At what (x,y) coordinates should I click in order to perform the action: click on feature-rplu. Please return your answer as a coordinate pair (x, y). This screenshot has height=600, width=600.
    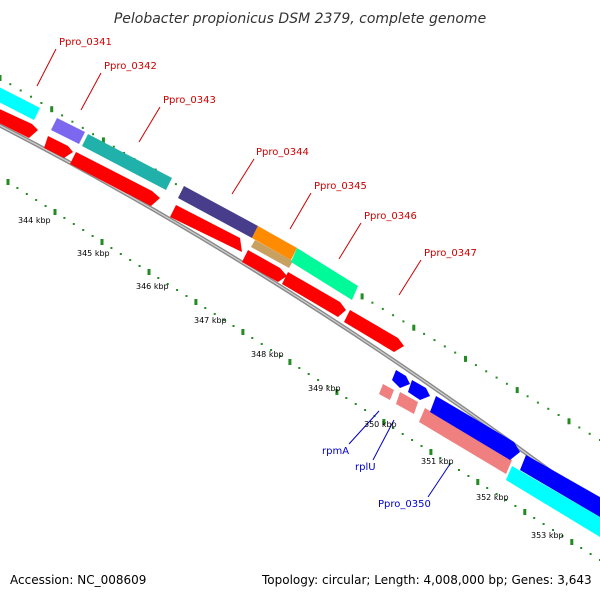
    Looking at the image, I should click on (419, 390).